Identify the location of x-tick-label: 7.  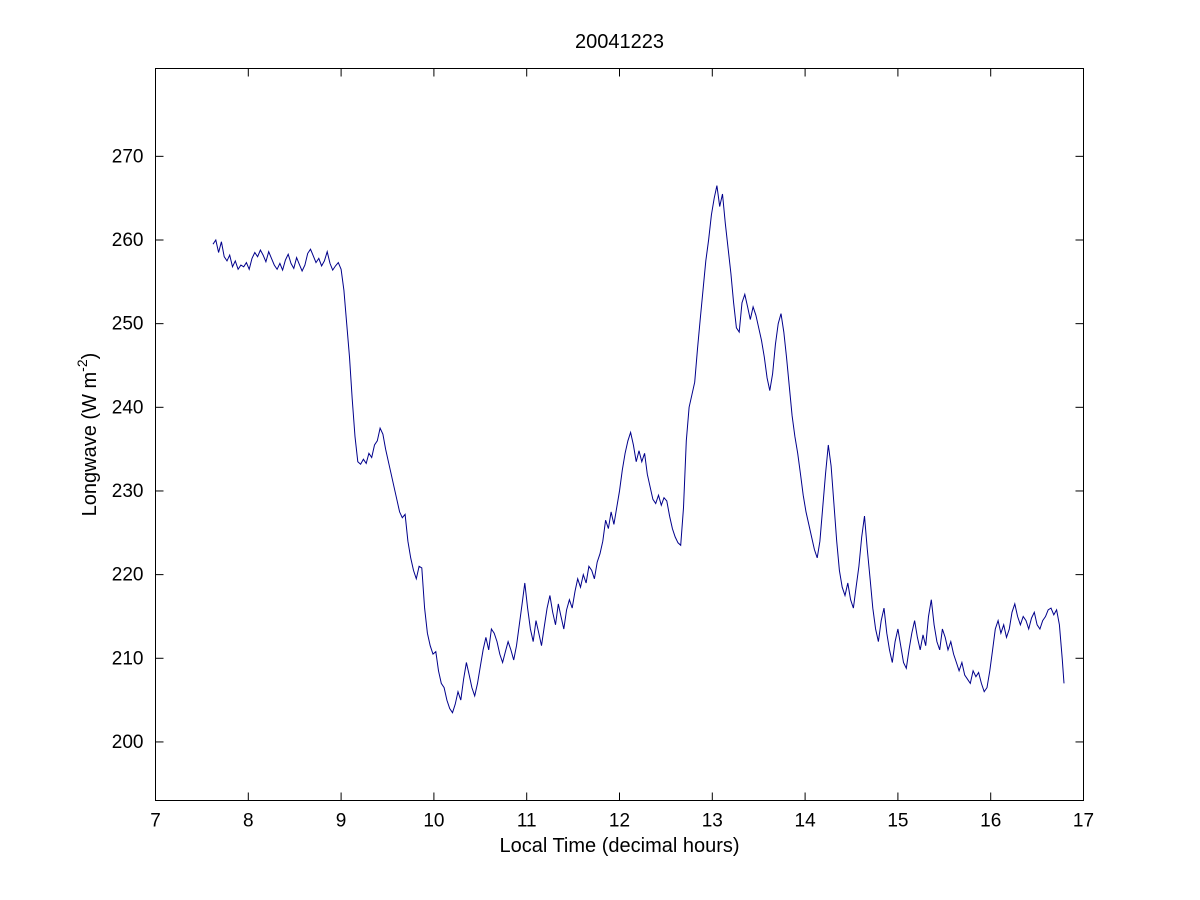
(155, 821).